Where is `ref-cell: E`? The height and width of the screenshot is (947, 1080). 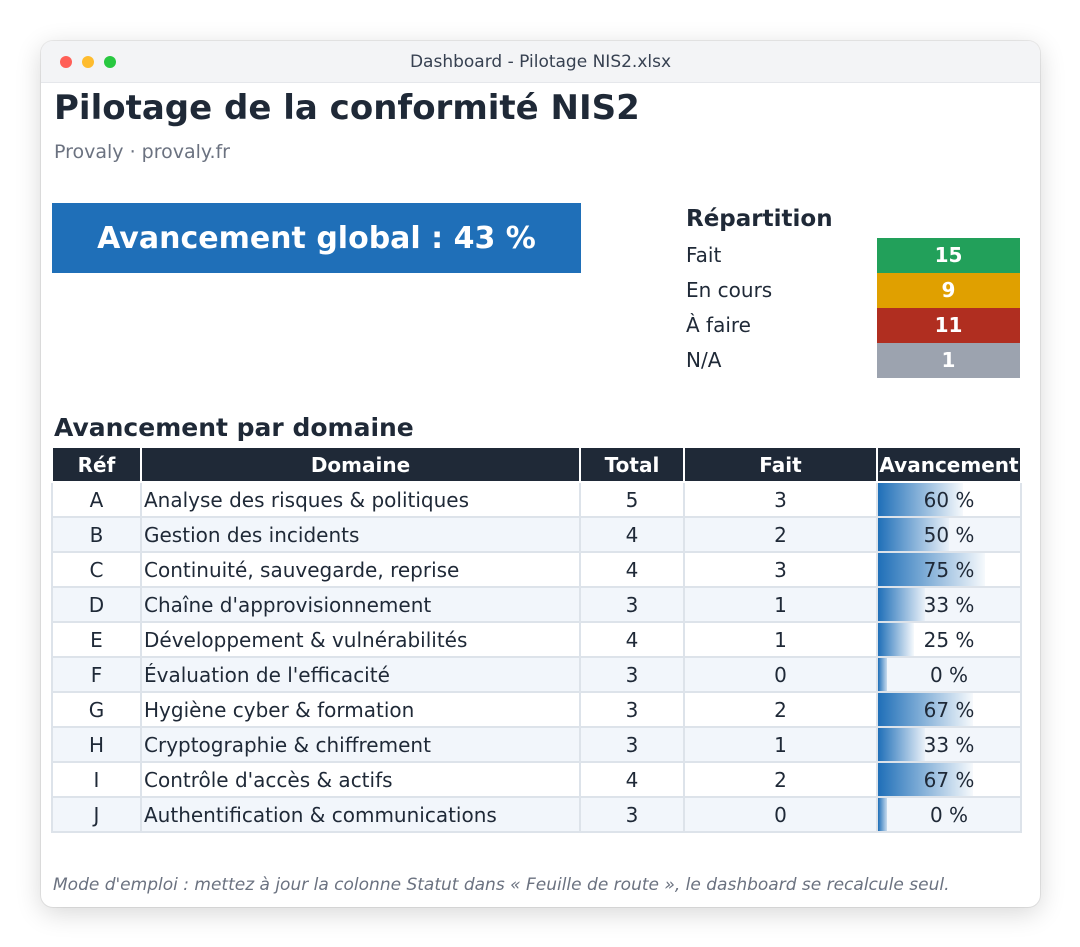 ref-cell: E is located at coordinates (96, 639).